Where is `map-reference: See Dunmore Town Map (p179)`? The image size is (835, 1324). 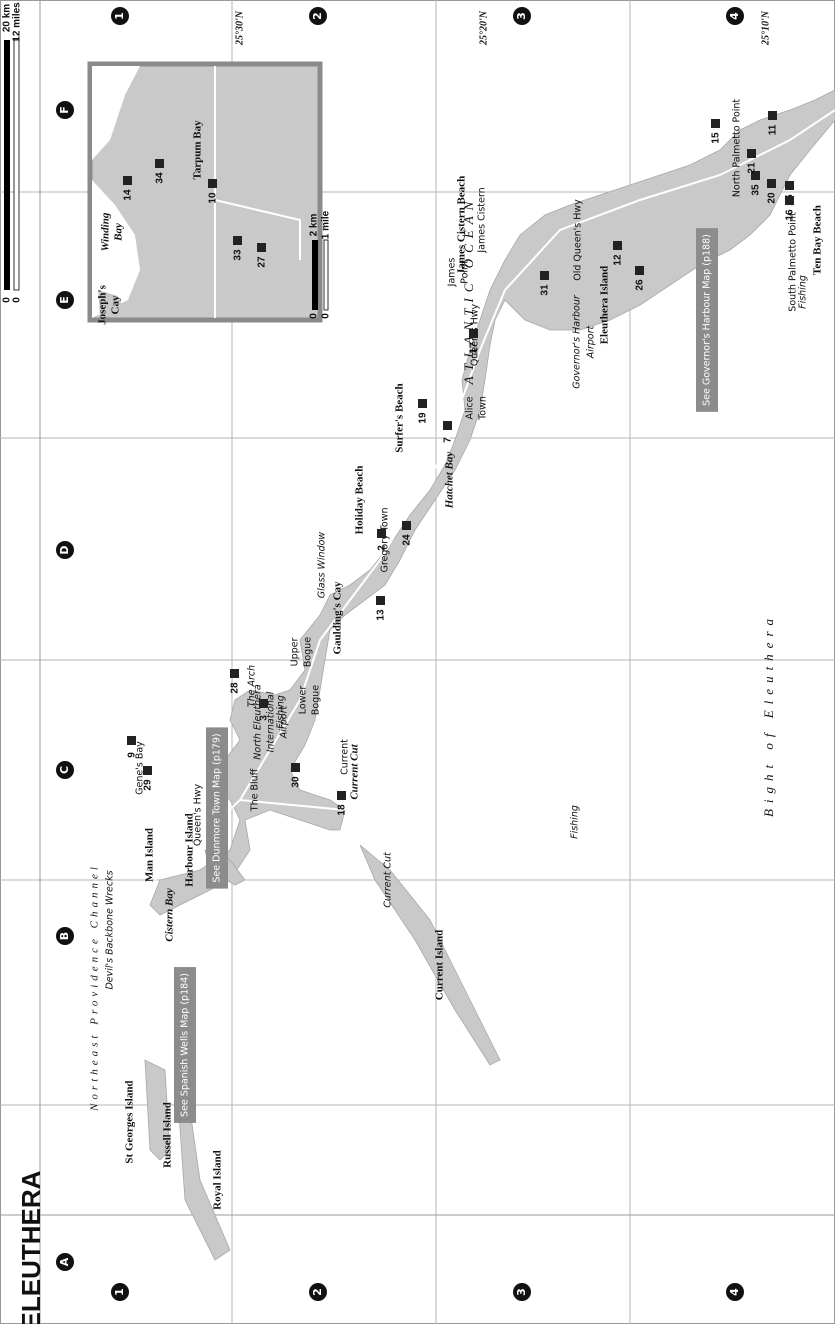 map-reference: See Dunmore Town Map (p179) is located at coordinates (217, 807).